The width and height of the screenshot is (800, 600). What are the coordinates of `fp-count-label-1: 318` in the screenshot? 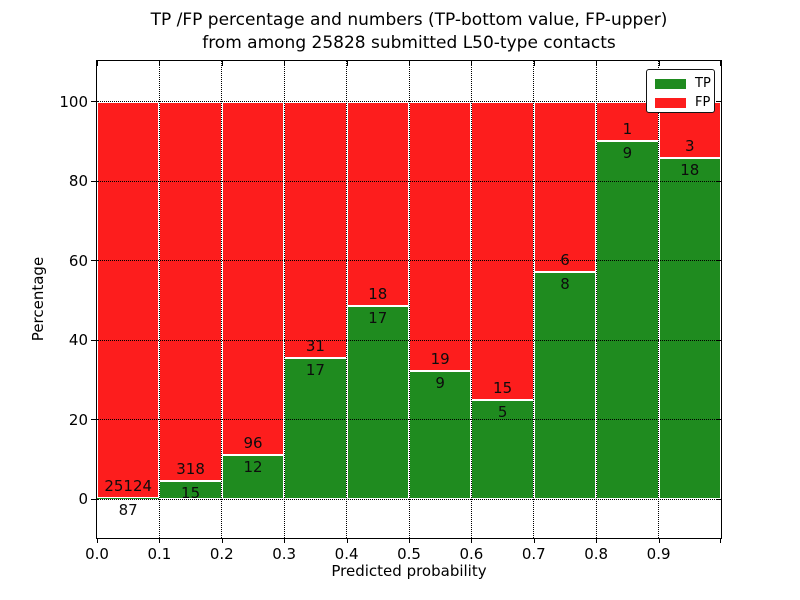 It's located at (190, 469).